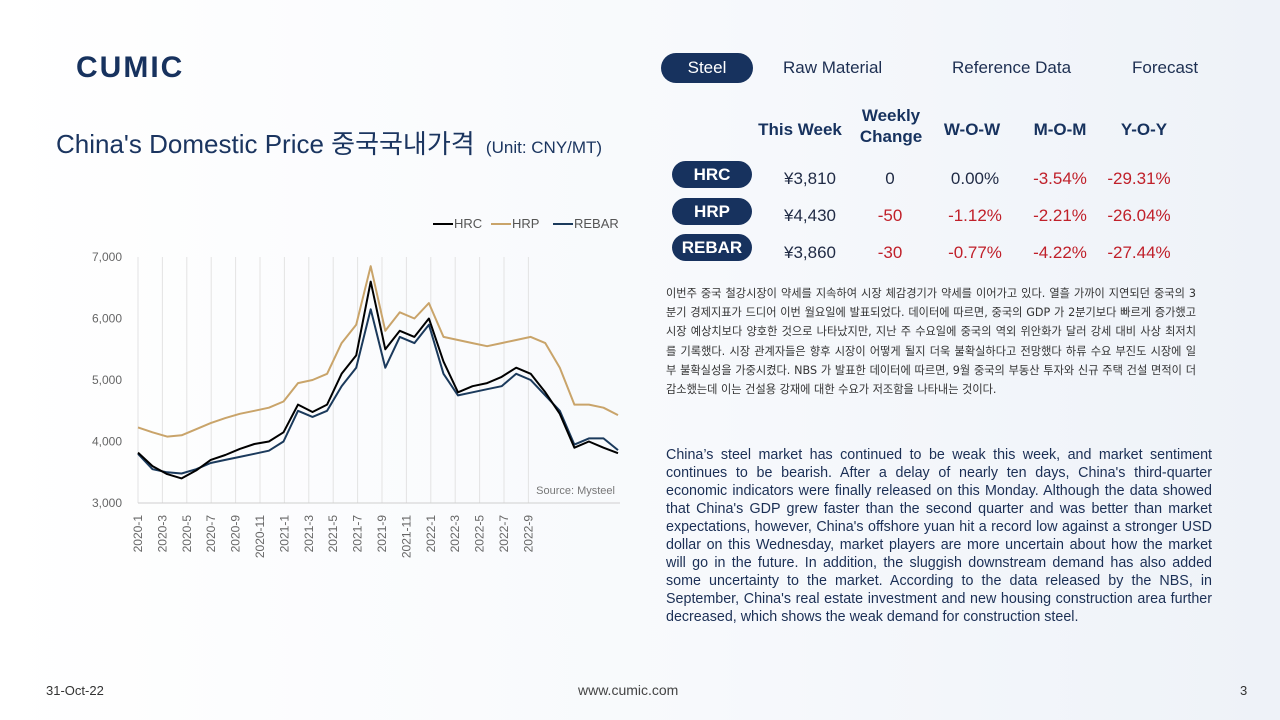  I want to click on nav-tab-steel: Steel, so click(707, 68).